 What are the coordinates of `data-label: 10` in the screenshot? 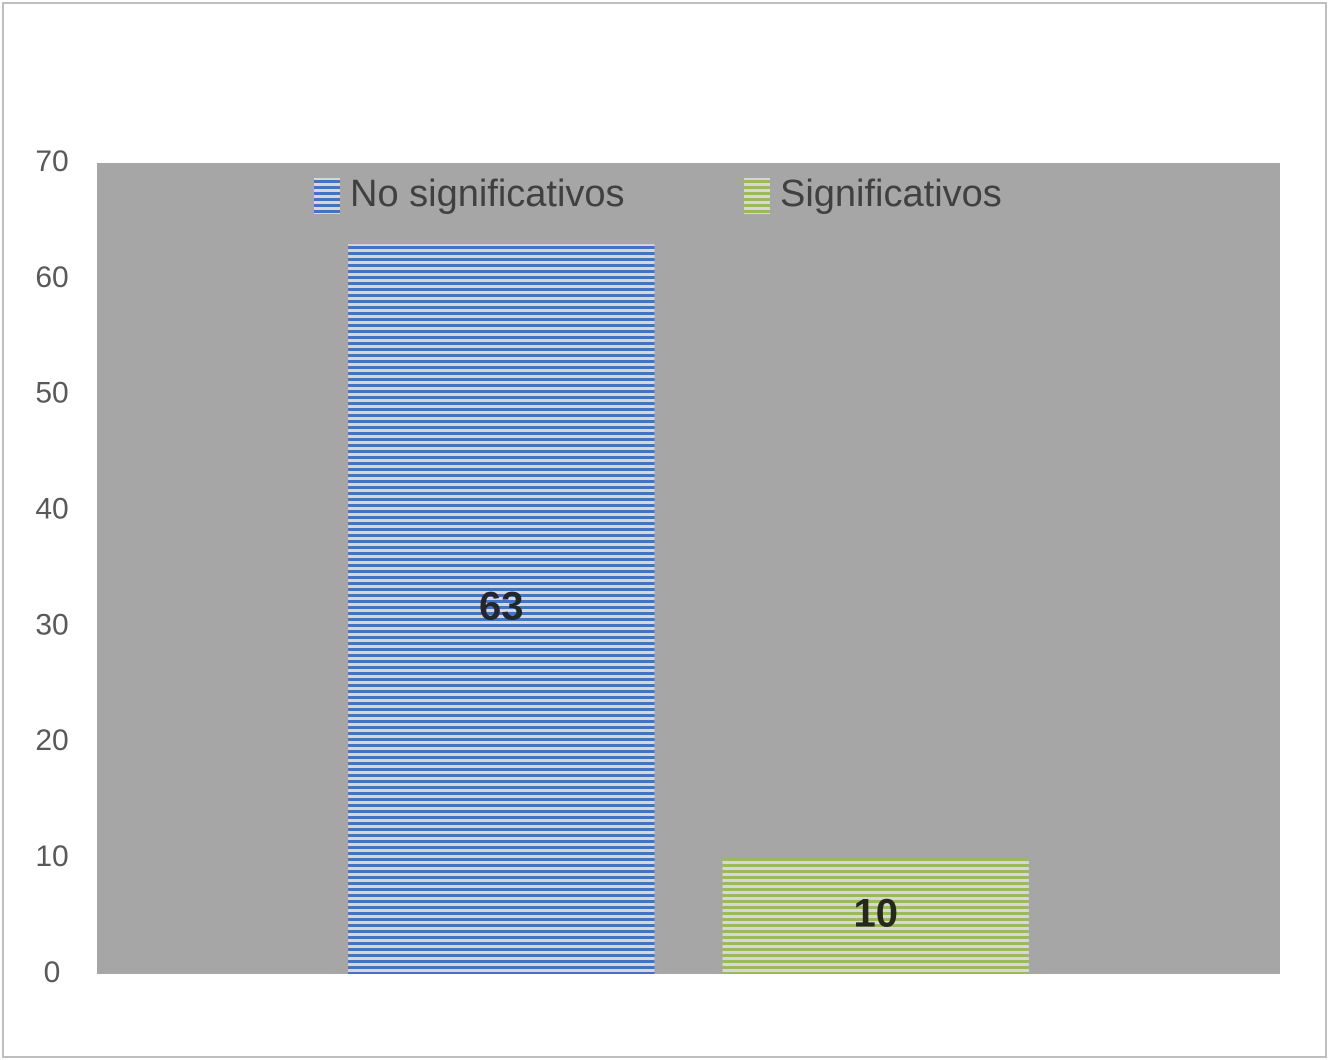 It's located at (875, 914).